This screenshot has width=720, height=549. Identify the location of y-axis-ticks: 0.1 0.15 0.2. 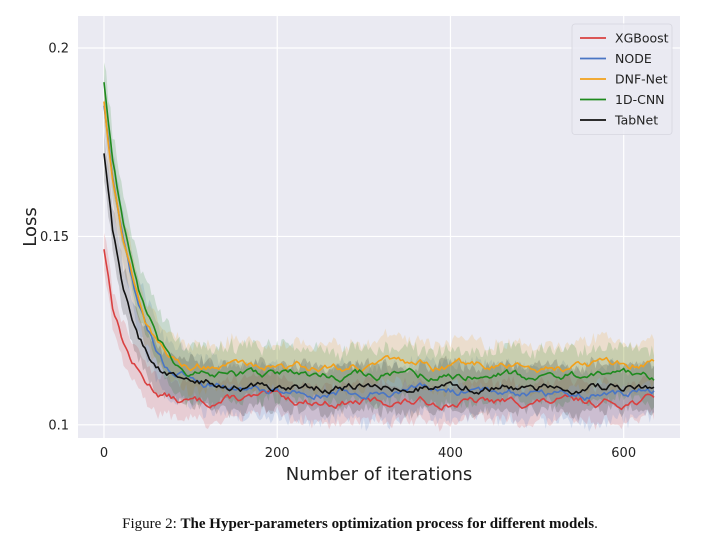
(54, 238).